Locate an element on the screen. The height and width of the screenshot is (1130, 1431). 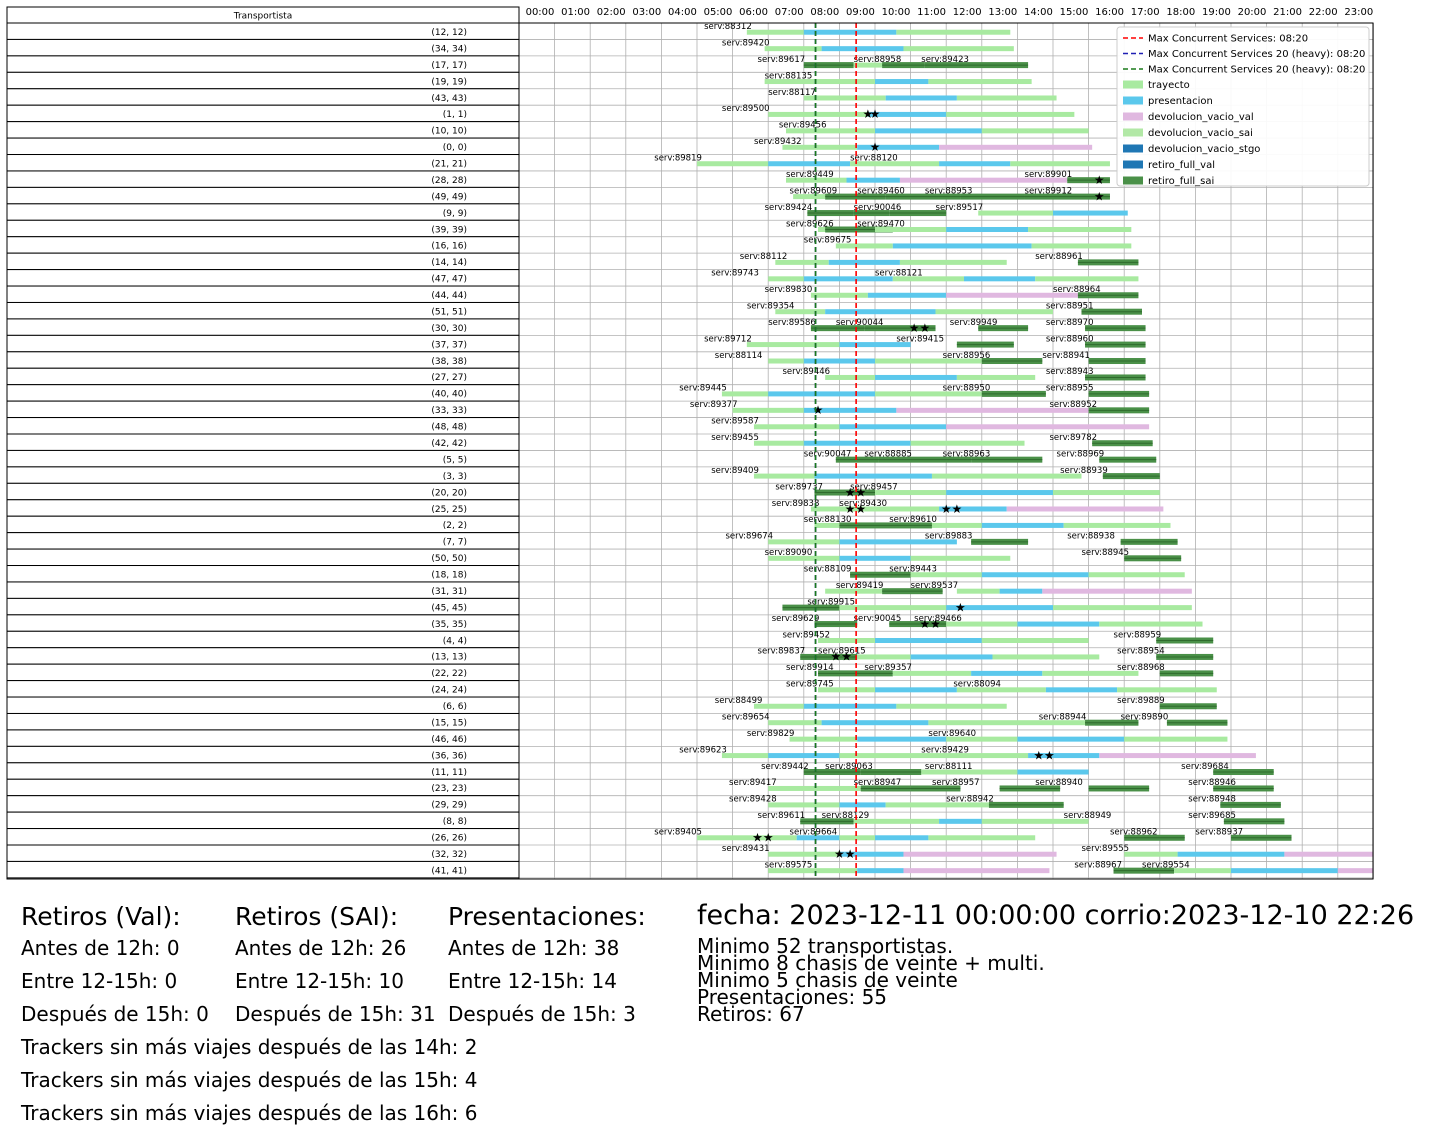
service-annotation: serv:89914 is located at coordinates (810, 668).